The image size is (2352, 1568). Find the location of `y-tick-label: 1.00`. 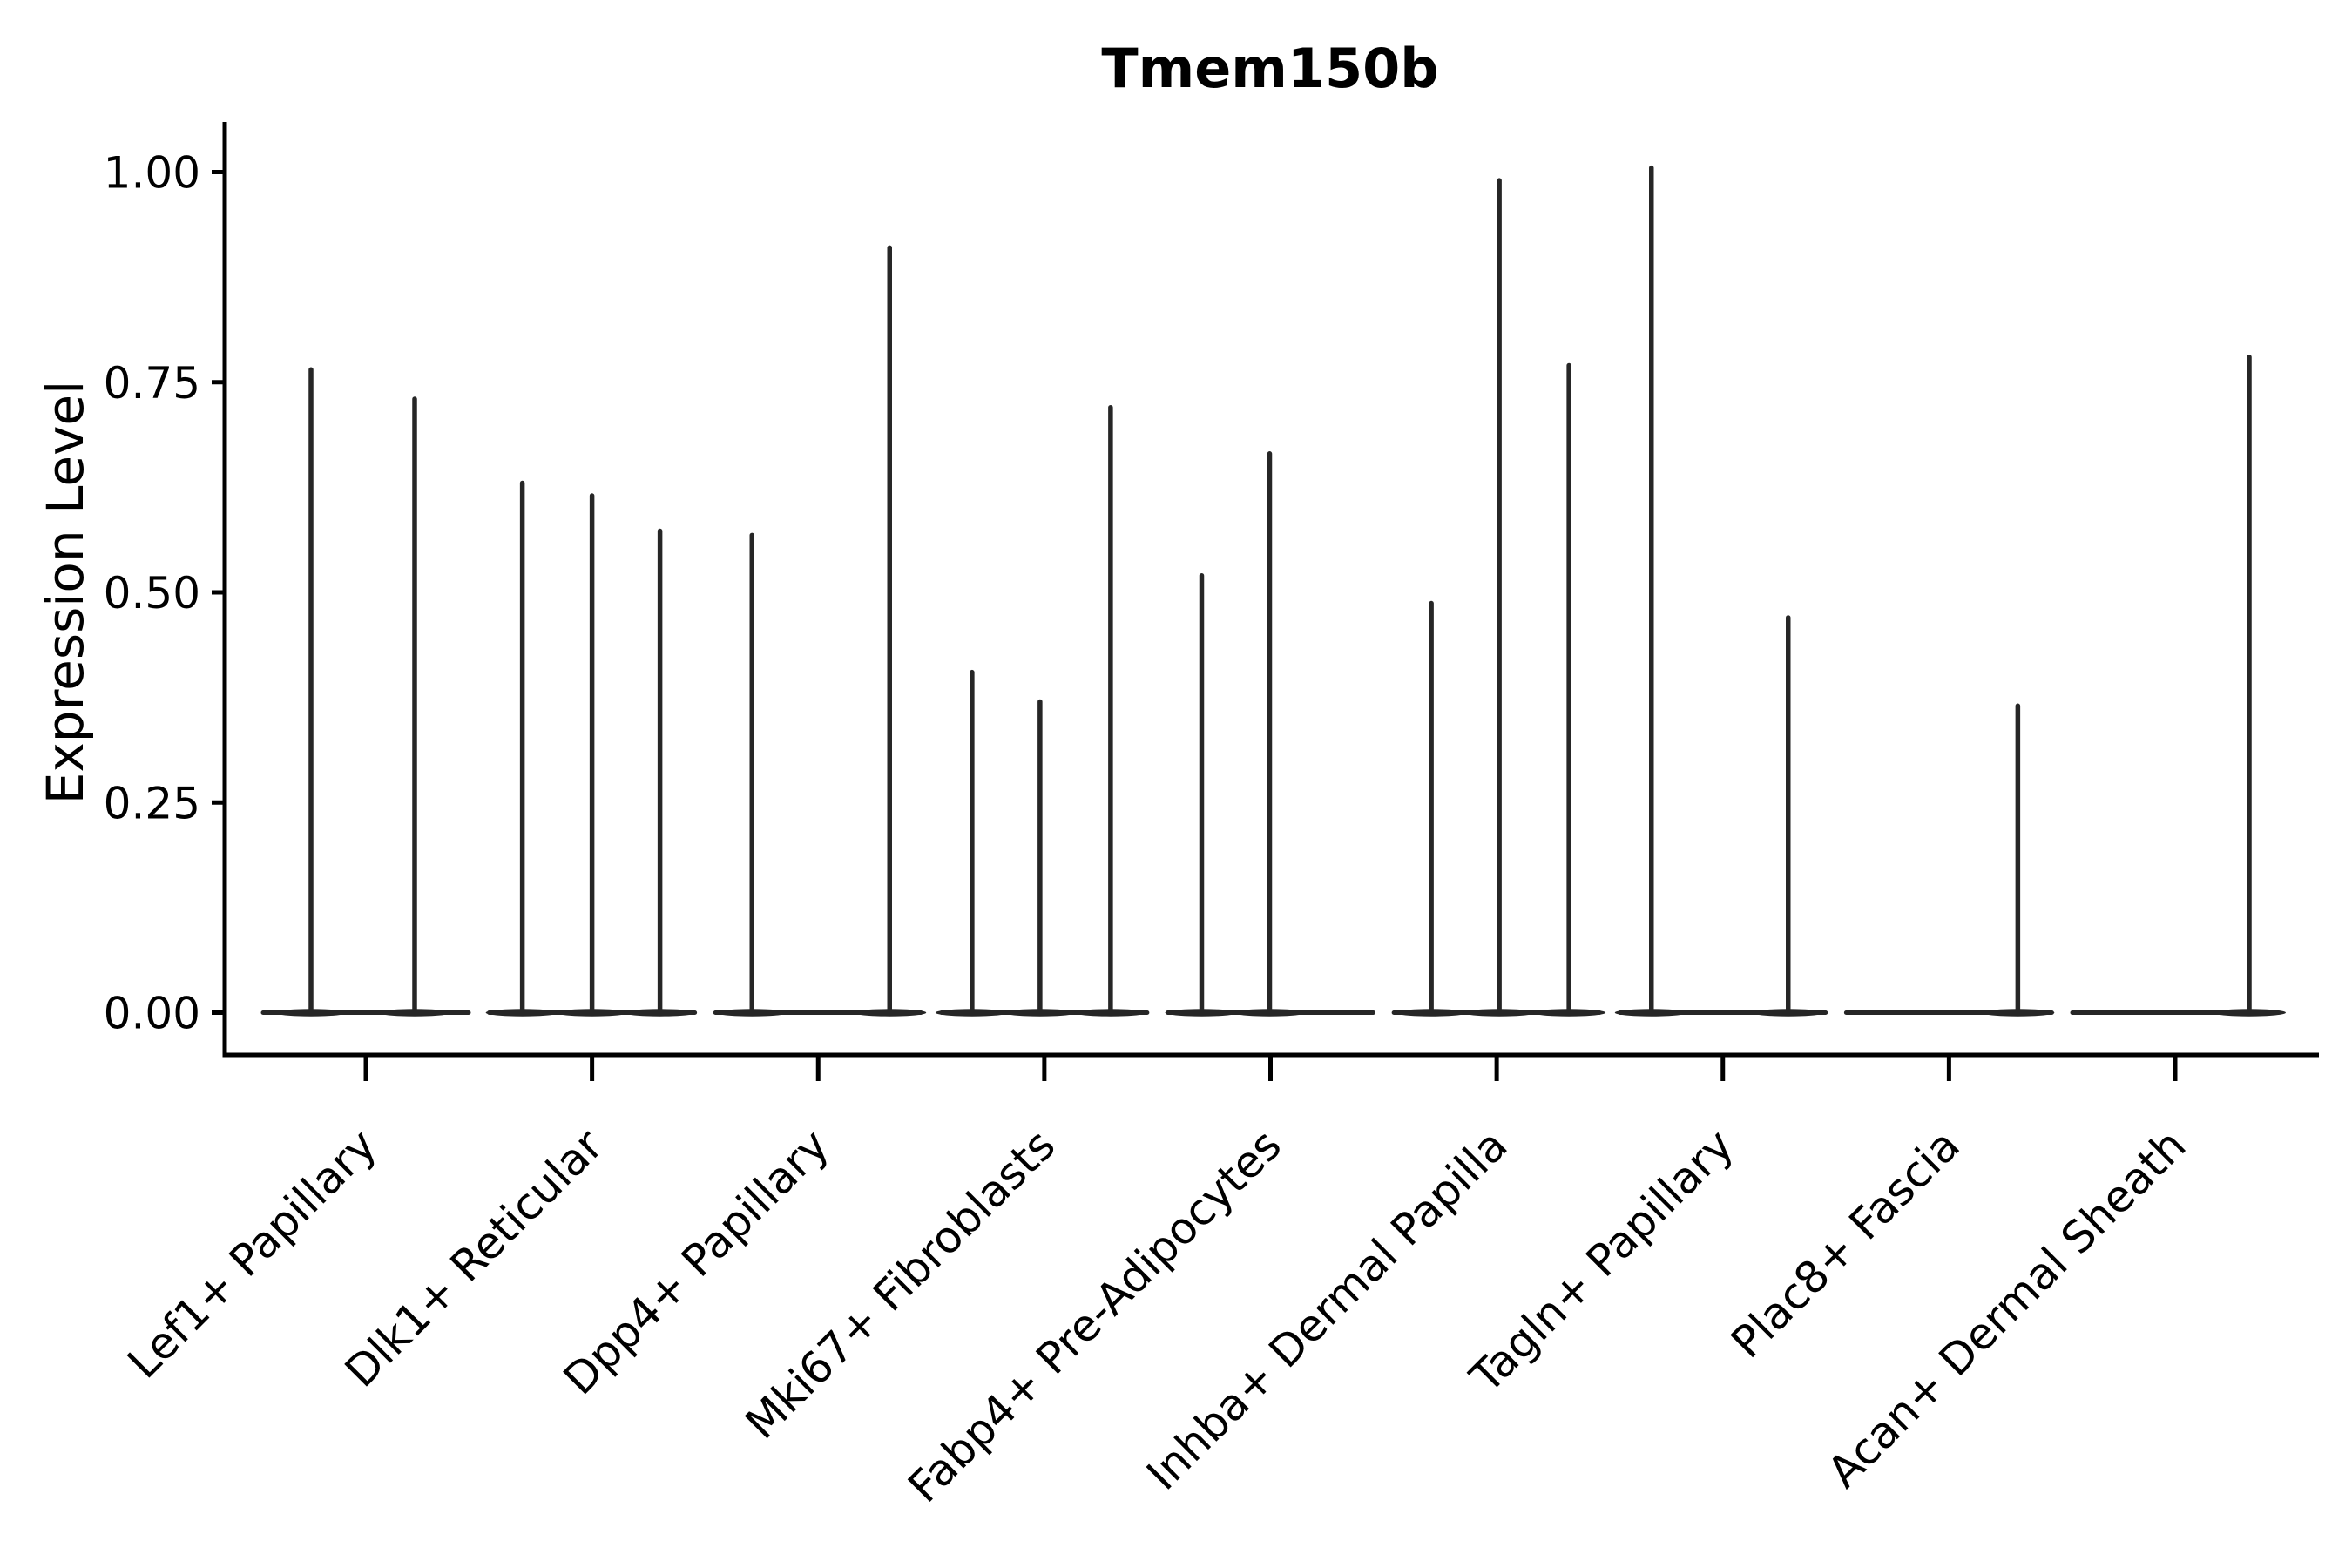

y-tick-label: 1.00 is located at coordinates (152, 173).